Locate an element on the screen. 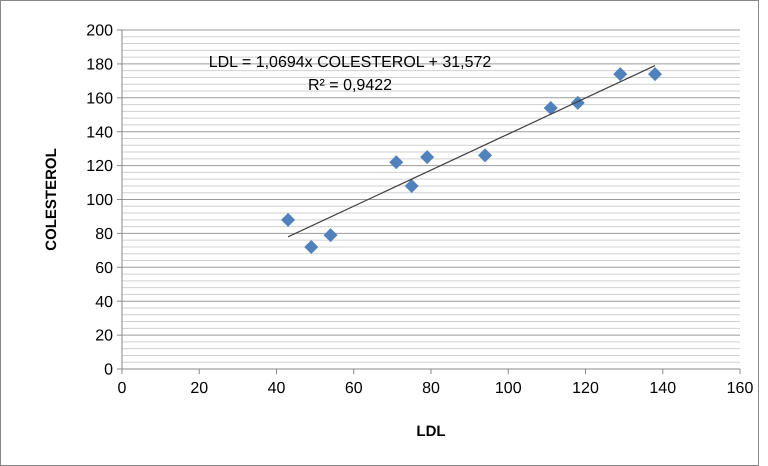 The width and height of the screenshot is (768, 466). y-tick-label: 60 is located at coordinates (104, 268).